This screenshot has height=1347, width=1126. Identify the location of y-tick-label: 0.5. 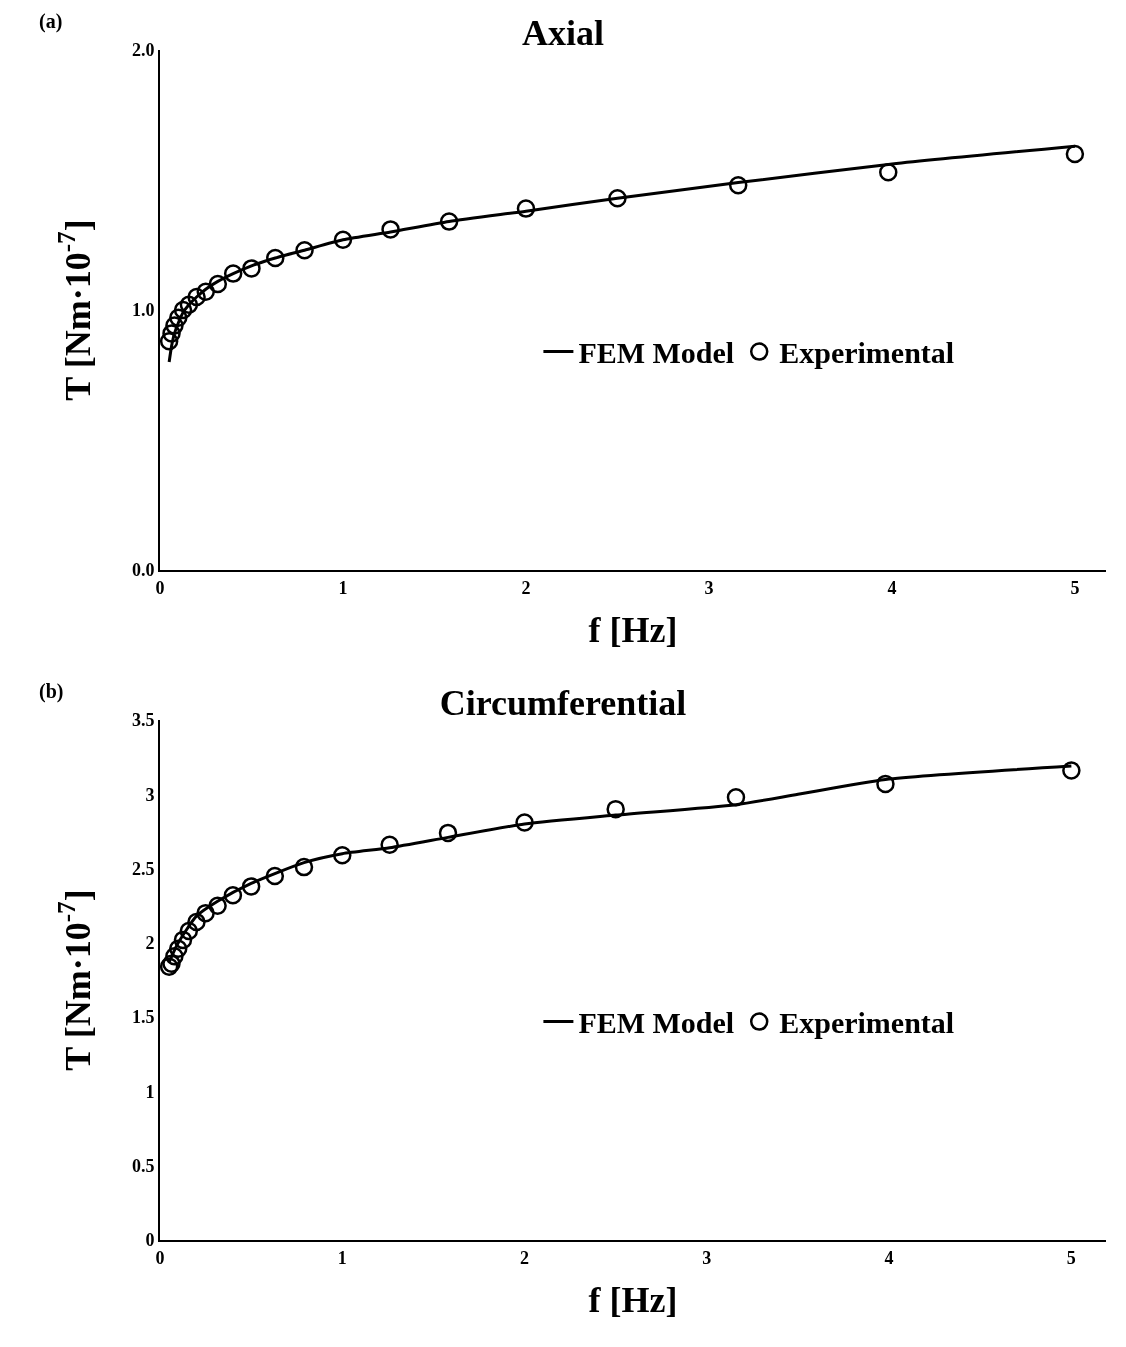
(143, 1166).